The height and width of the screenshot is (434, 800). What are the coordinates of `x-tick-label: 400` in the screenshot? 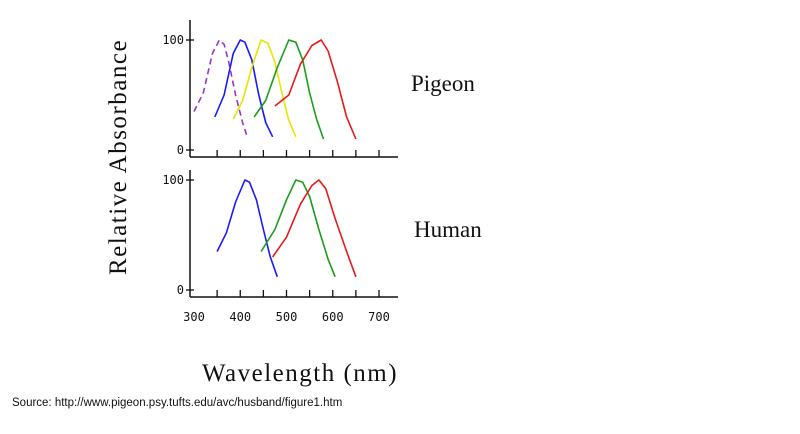 It's located at (240, 317).